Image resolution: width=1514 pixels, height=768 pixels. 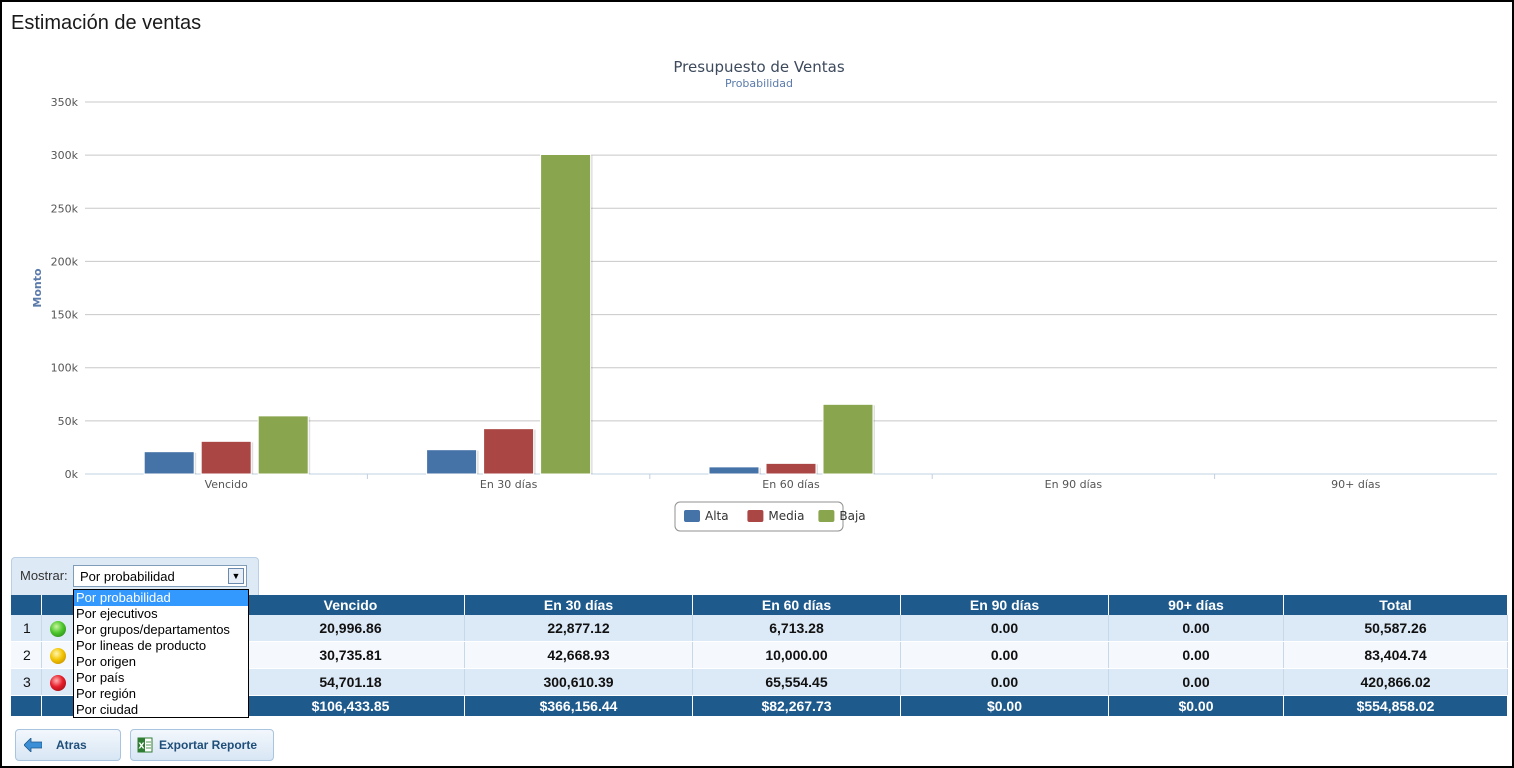 I want to click on header-90-plus-dias: 90+ días, so click(x=1196, y=605).